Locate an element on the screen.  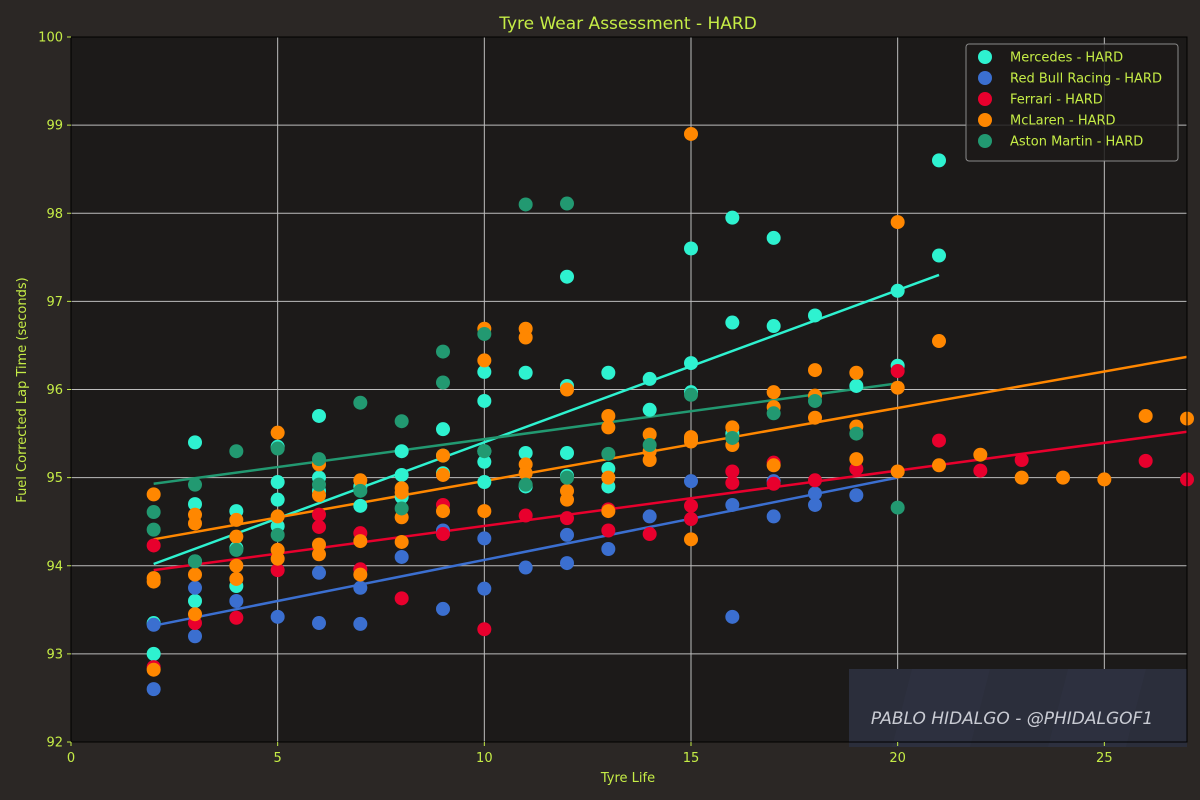
x-tick-label: 5 is located at coordinates (278, 758).